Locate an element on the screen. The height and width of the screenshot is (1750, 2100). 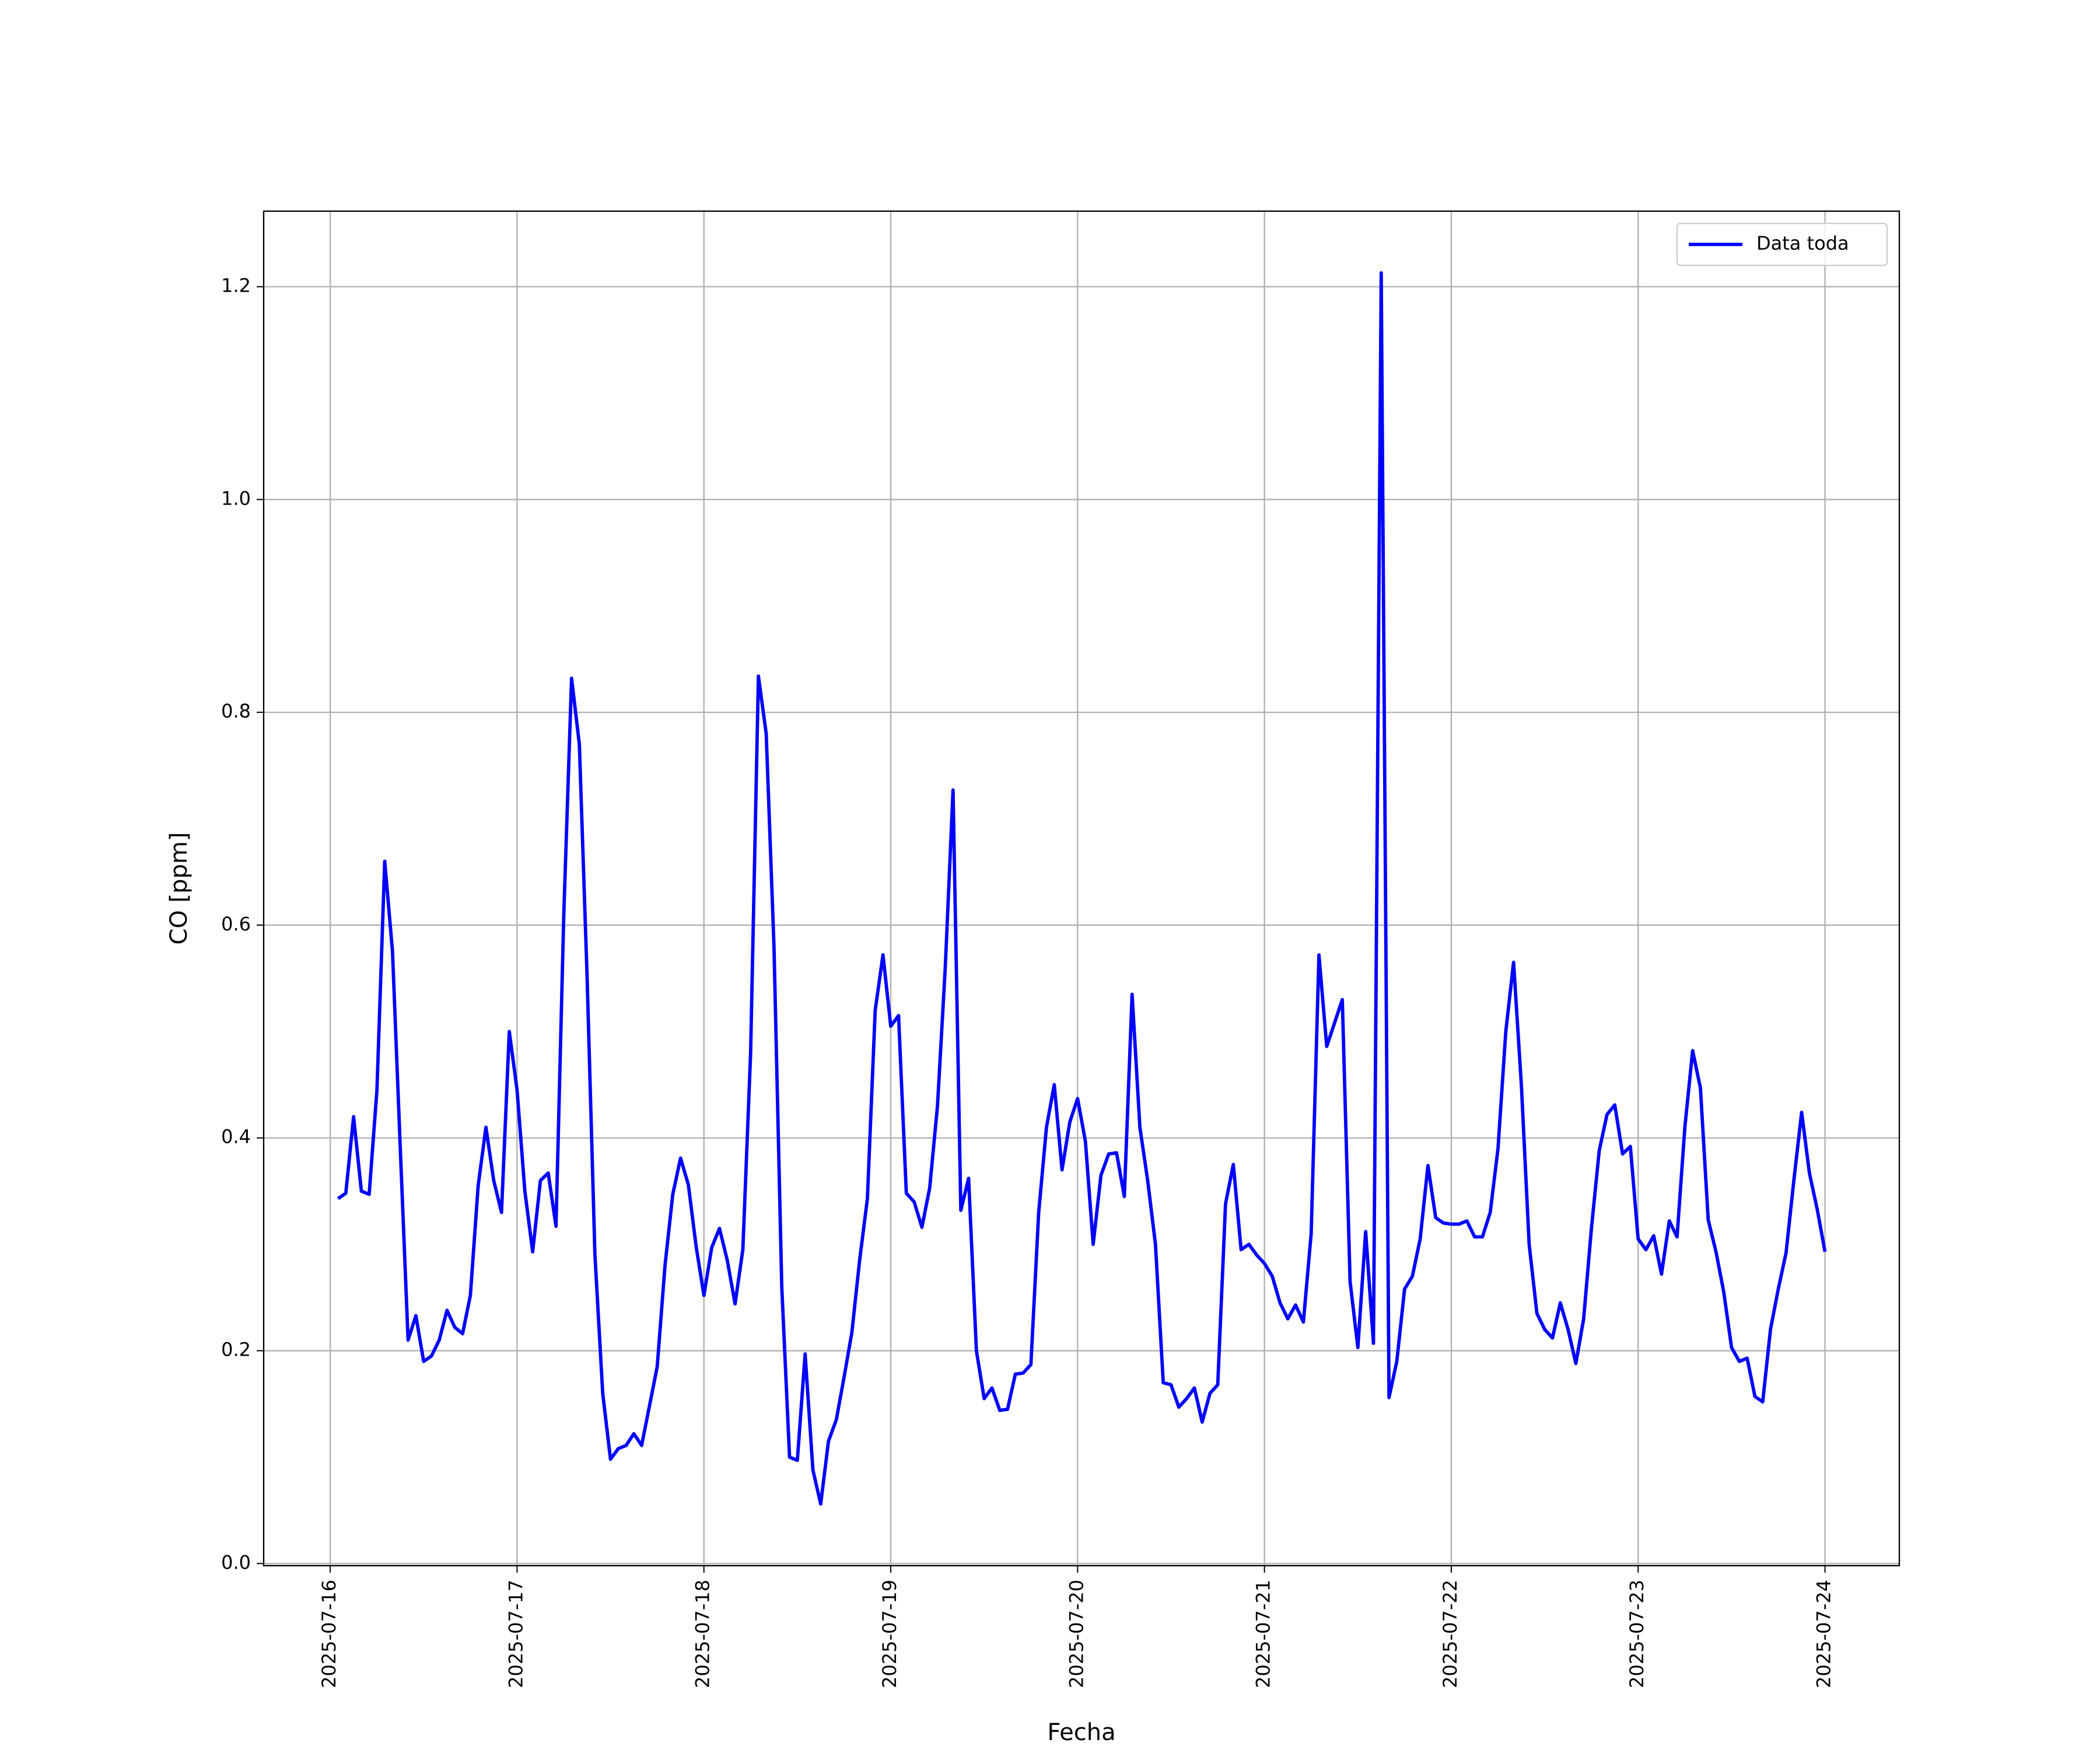
x-tick-label: 2025-07-18 is located at coordinates (703, 1634).